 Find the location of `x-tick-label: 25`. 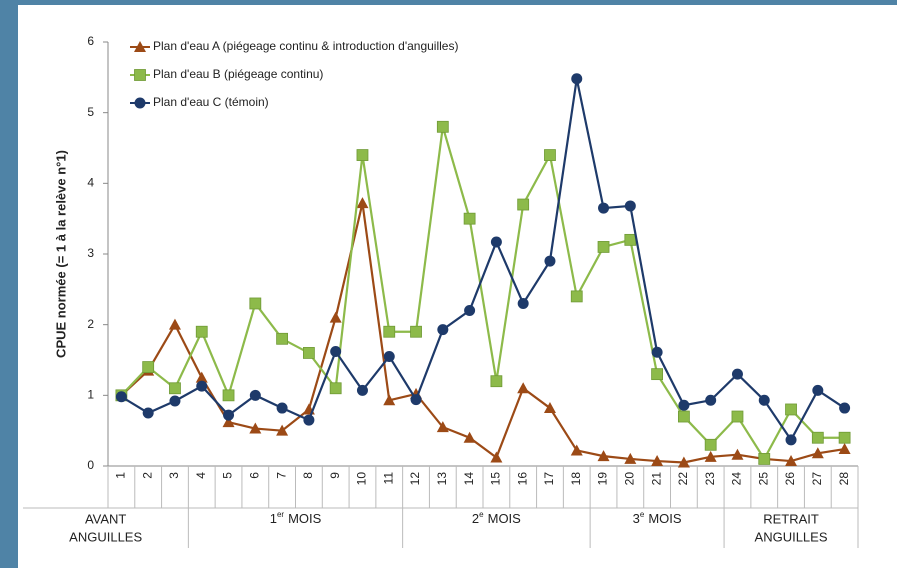

x-tick-label: 25 is located at coordinates (763, 479).